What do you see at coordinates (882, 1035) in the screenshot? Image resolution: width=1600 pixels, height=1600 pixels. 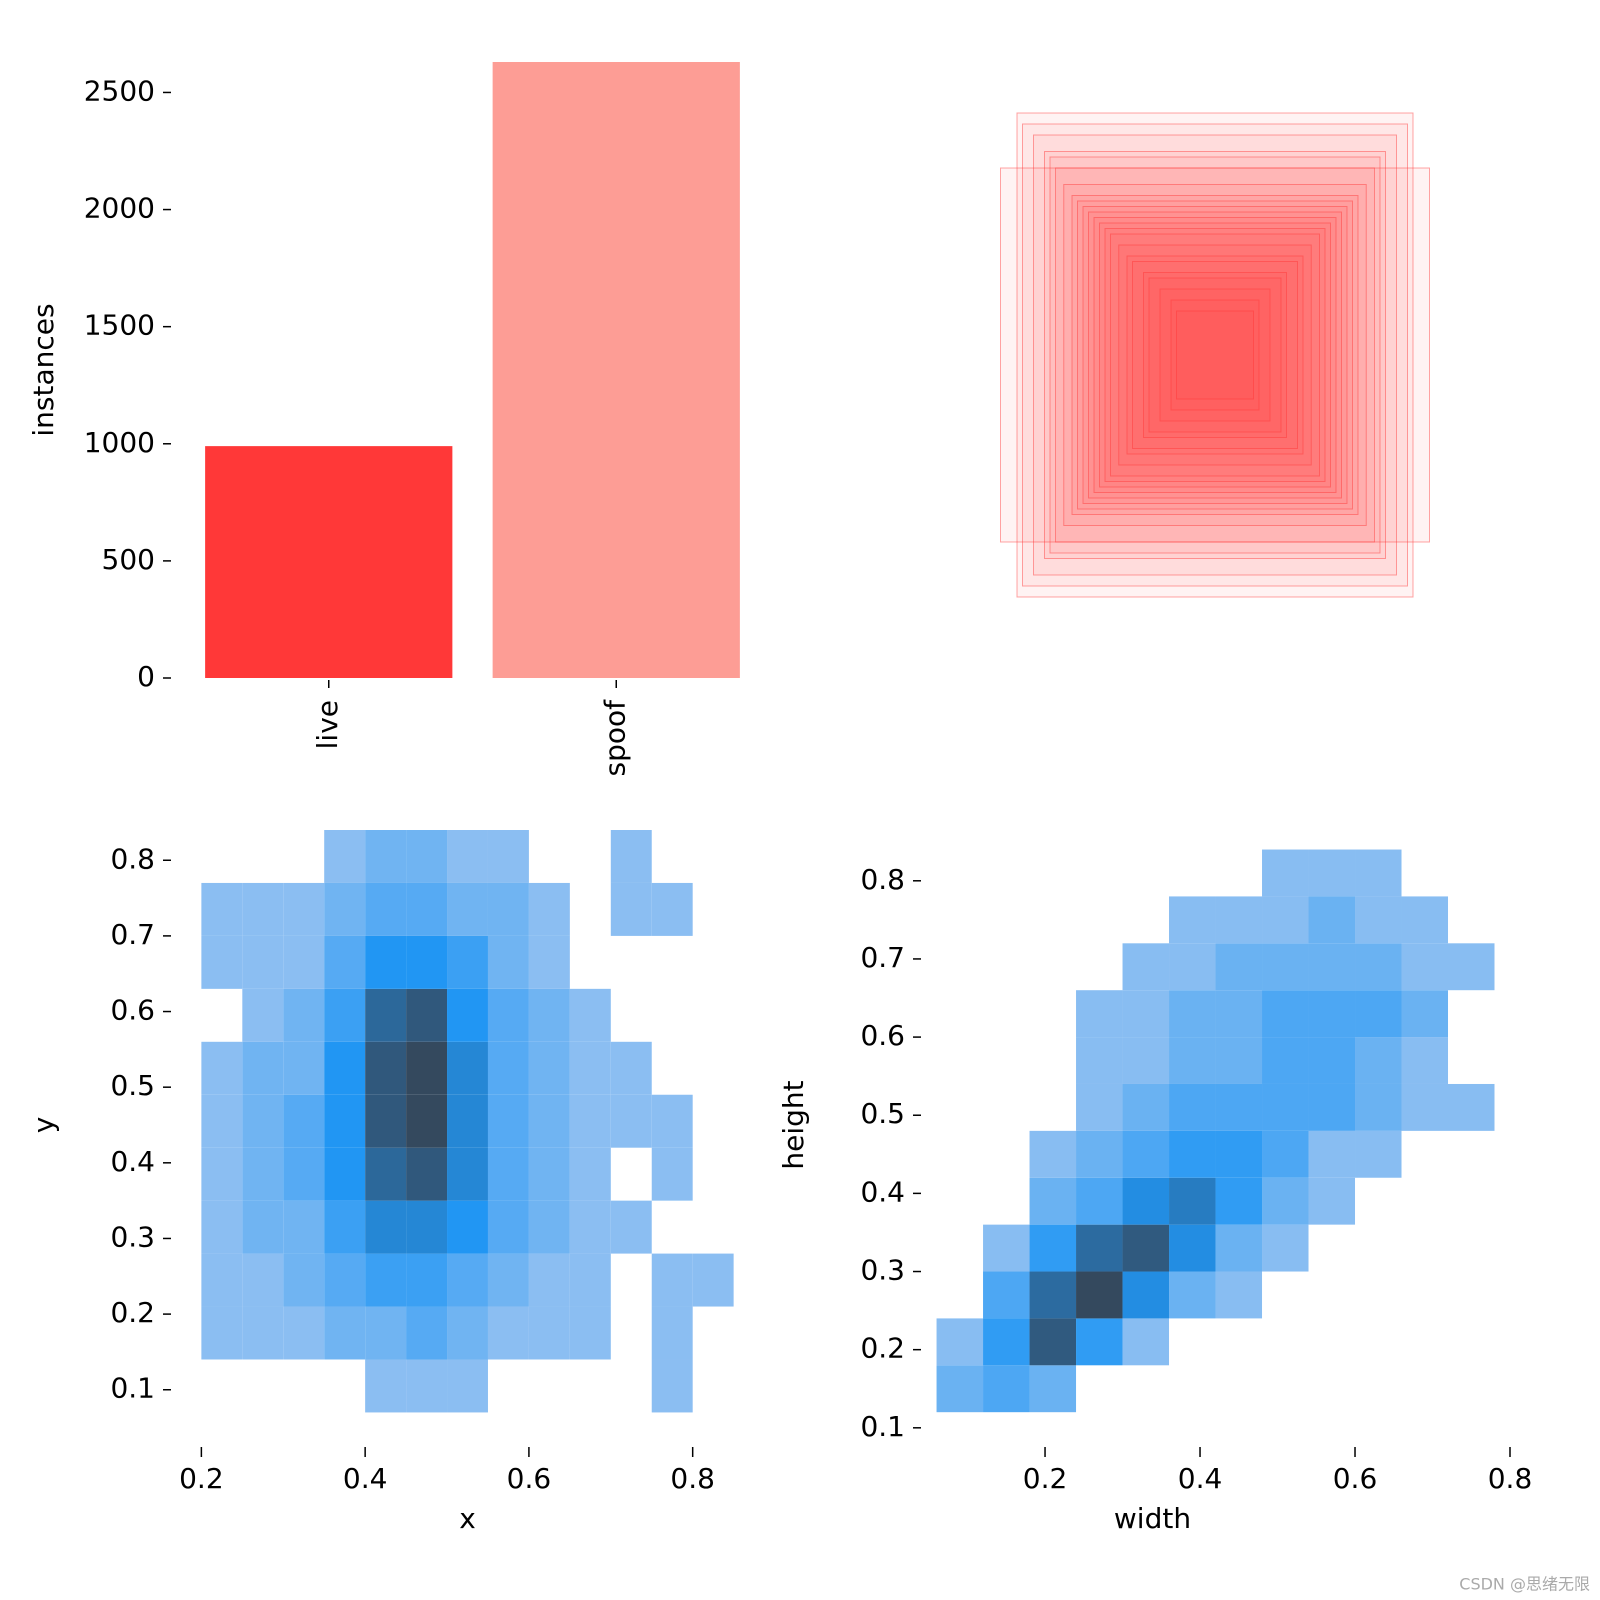 I see `y-tick-label: 0.6` at bounding box center [882, 1035].